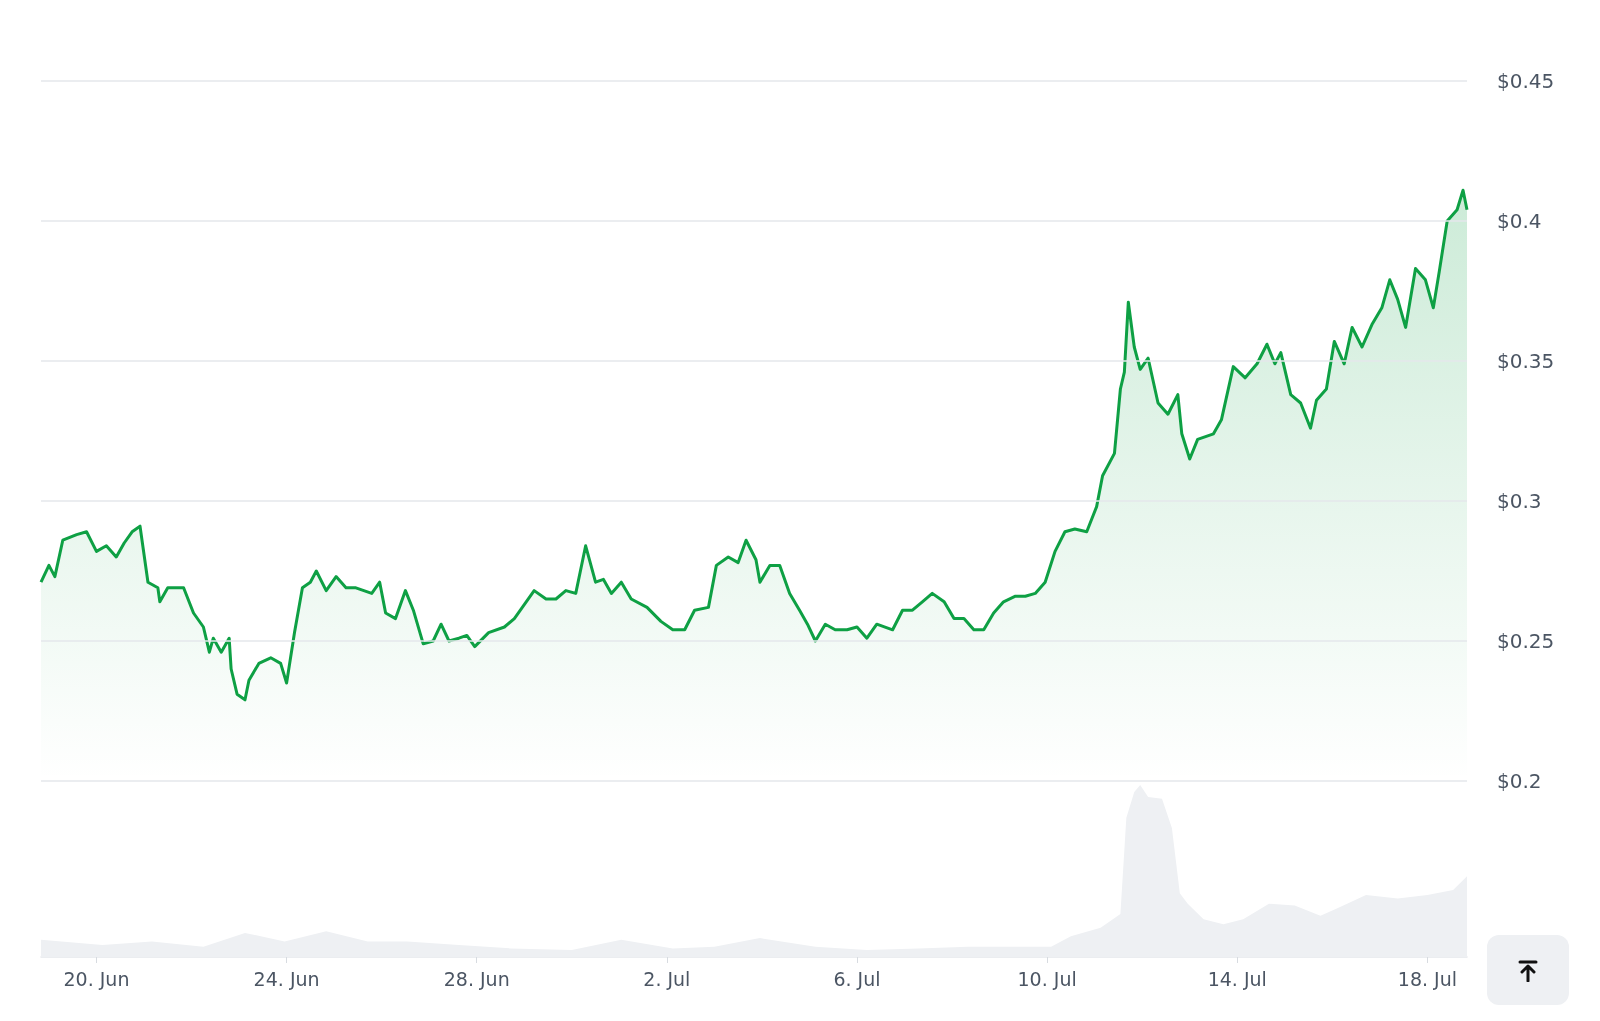 Image resolution: width=1600 pixels, height=1021 pixels. What do you see at coordinates (667, 978) in the screenshot?
I see `x-tick-label: 2. Jul` at bounding box center [667, 978].